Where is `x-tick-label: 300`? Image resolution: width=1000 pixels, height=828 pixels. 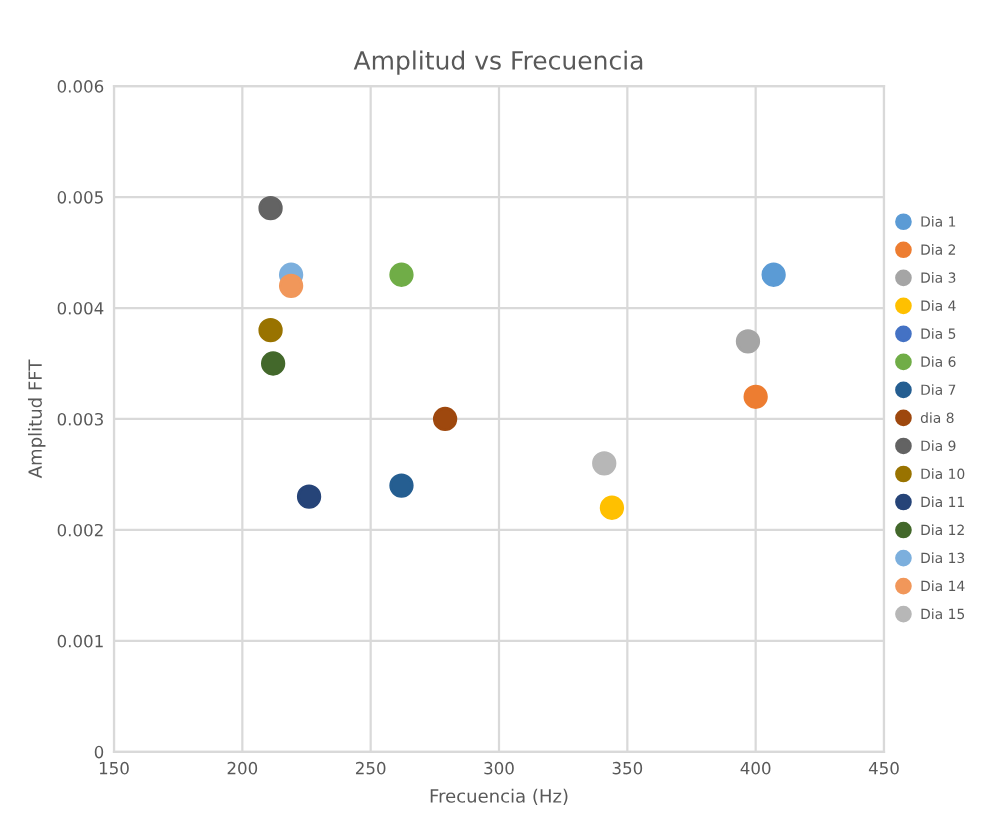 x-tick-label: 300 is located at coordinates (499, 768).